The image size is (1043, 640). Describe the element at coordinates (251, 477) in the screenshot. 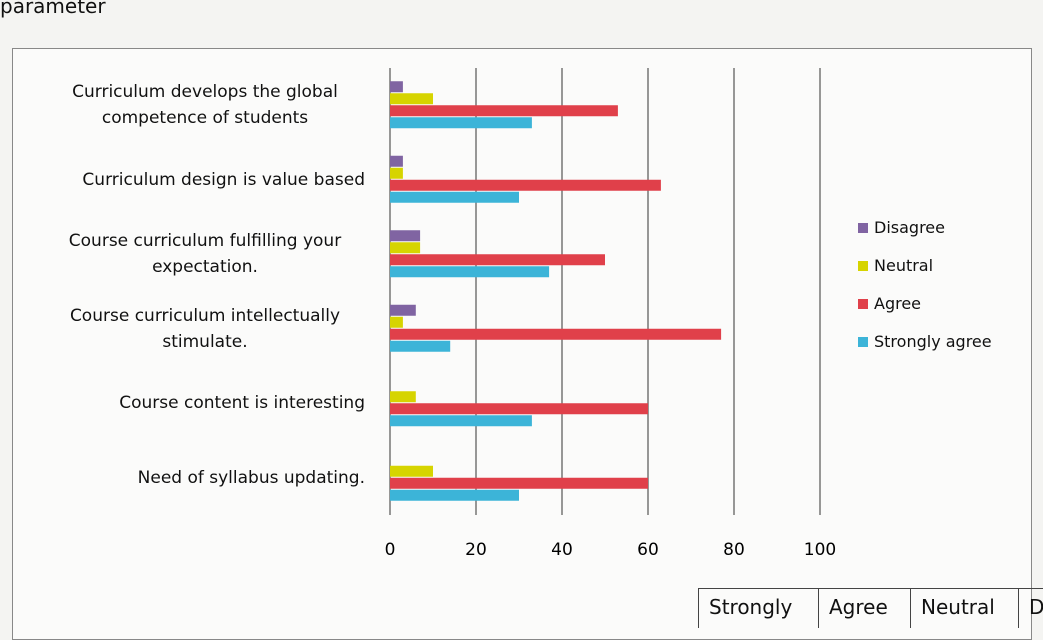

I see `category-label: Need of syllabus updating.` at that location.